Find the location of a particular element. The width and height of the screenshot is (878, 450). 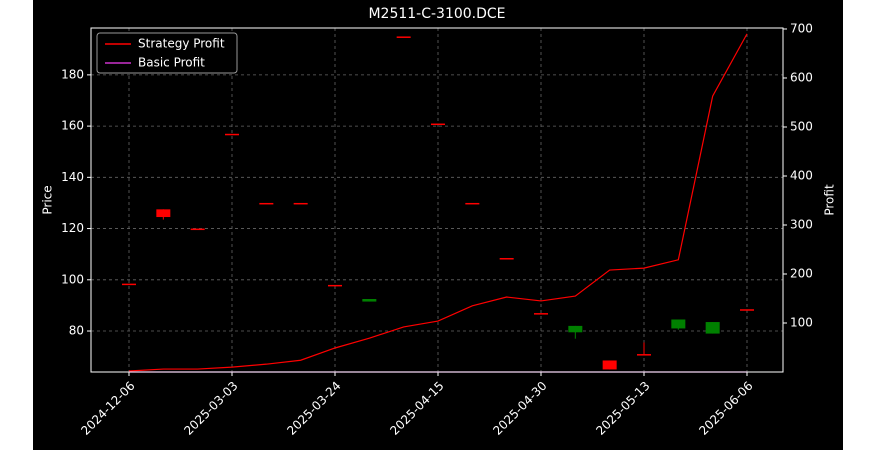

legend-box is located at coordinates (167, 53).